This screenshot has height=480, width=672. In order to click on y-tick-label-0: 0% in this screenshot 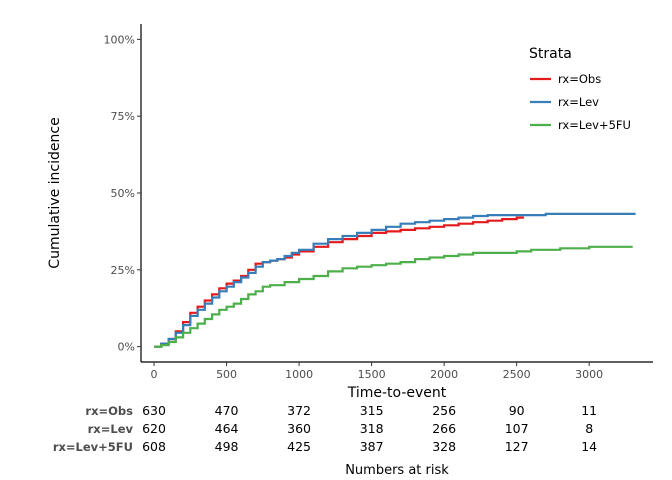, I will do `click(126, 347)`.